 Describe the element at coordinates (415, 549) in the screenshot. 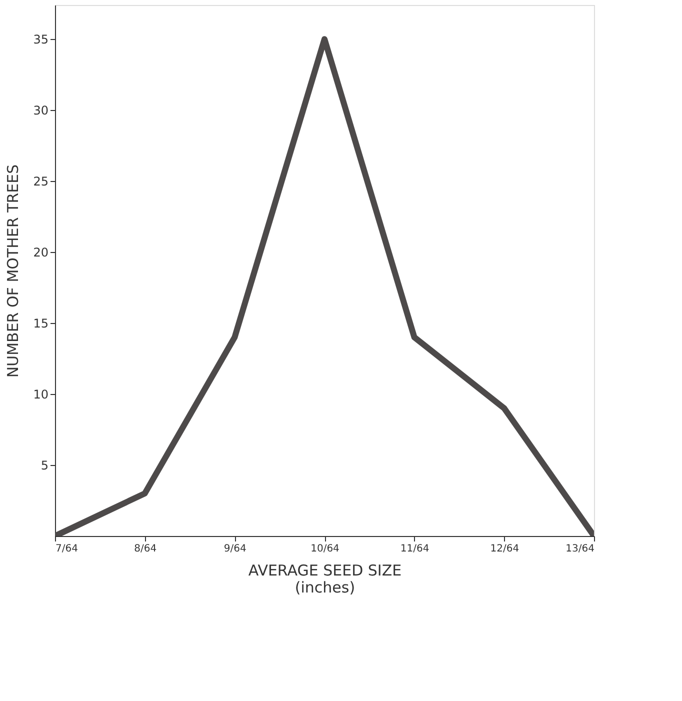

I see `x-tick-label: 11/64` at that location.